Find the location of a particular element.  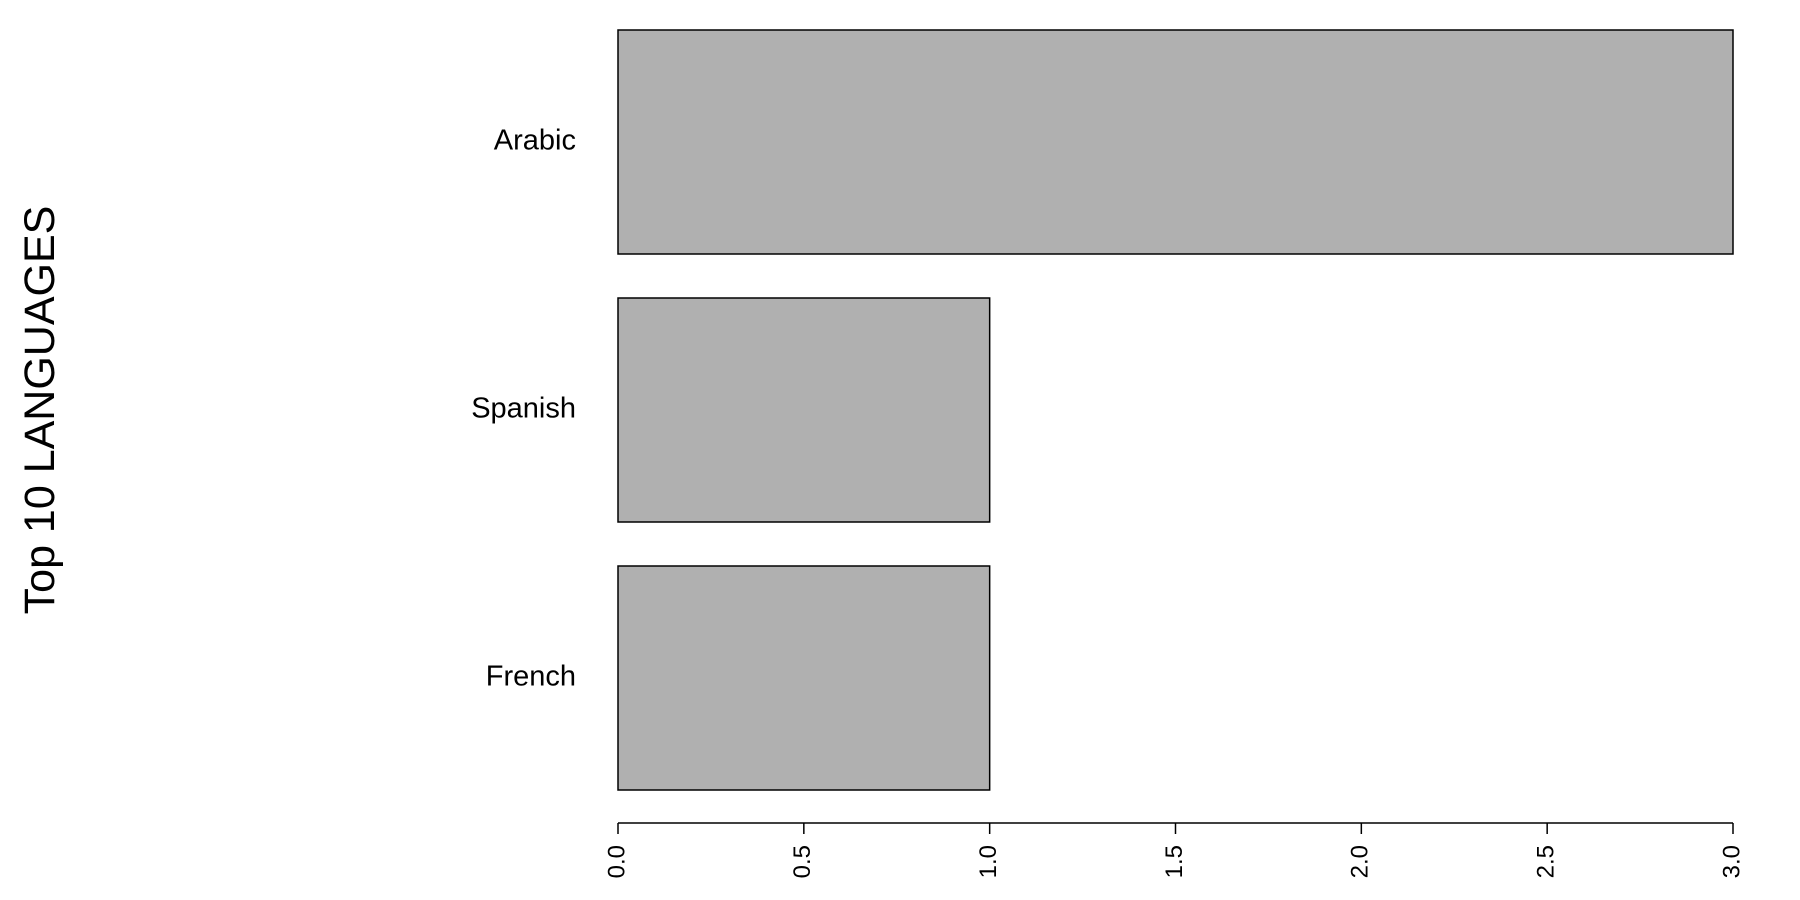

category-label-spanish: Spanish is located at coordinates (523, 409).